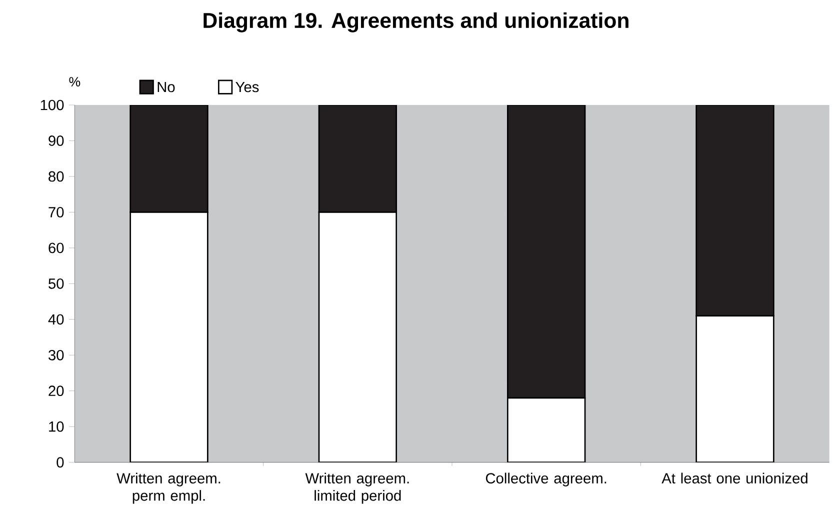 The width and height of the screenshot is (833, 525). I want to click on legend-label: Yes, so click(247, 87).